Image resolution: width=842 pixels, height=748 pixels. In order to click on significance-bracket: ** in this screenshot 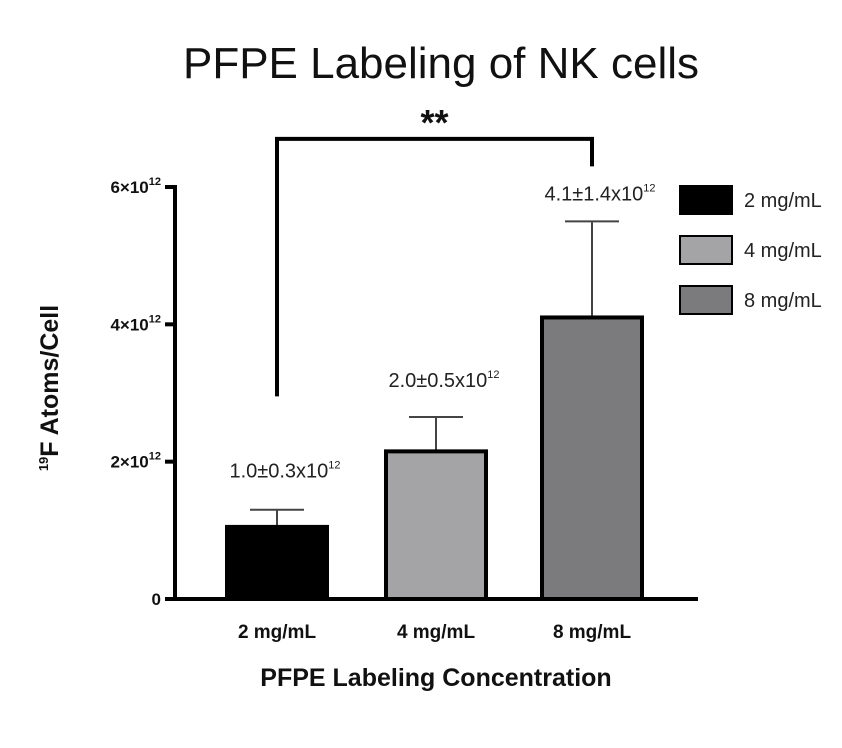, I will do `click(434, 249)`.